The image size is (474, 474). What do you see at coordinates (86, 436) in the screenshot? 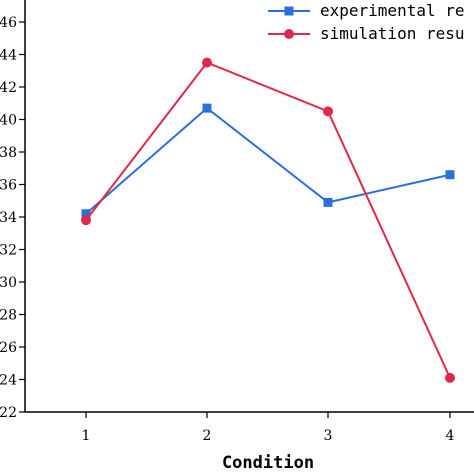
I see `x-tick-label: 1` at bounding box center [86, 436].